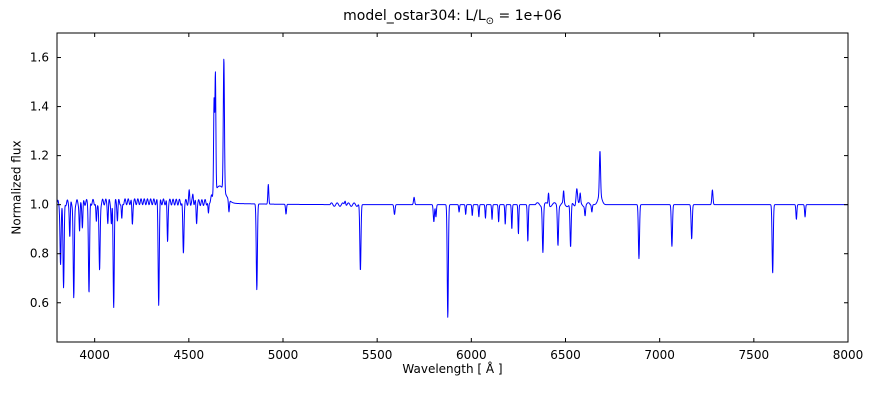 This screenshot has height=400, width=880. I want to click on chart-title: model_ostar304: L/L⊙ = 1e+06, so click(452, 17).